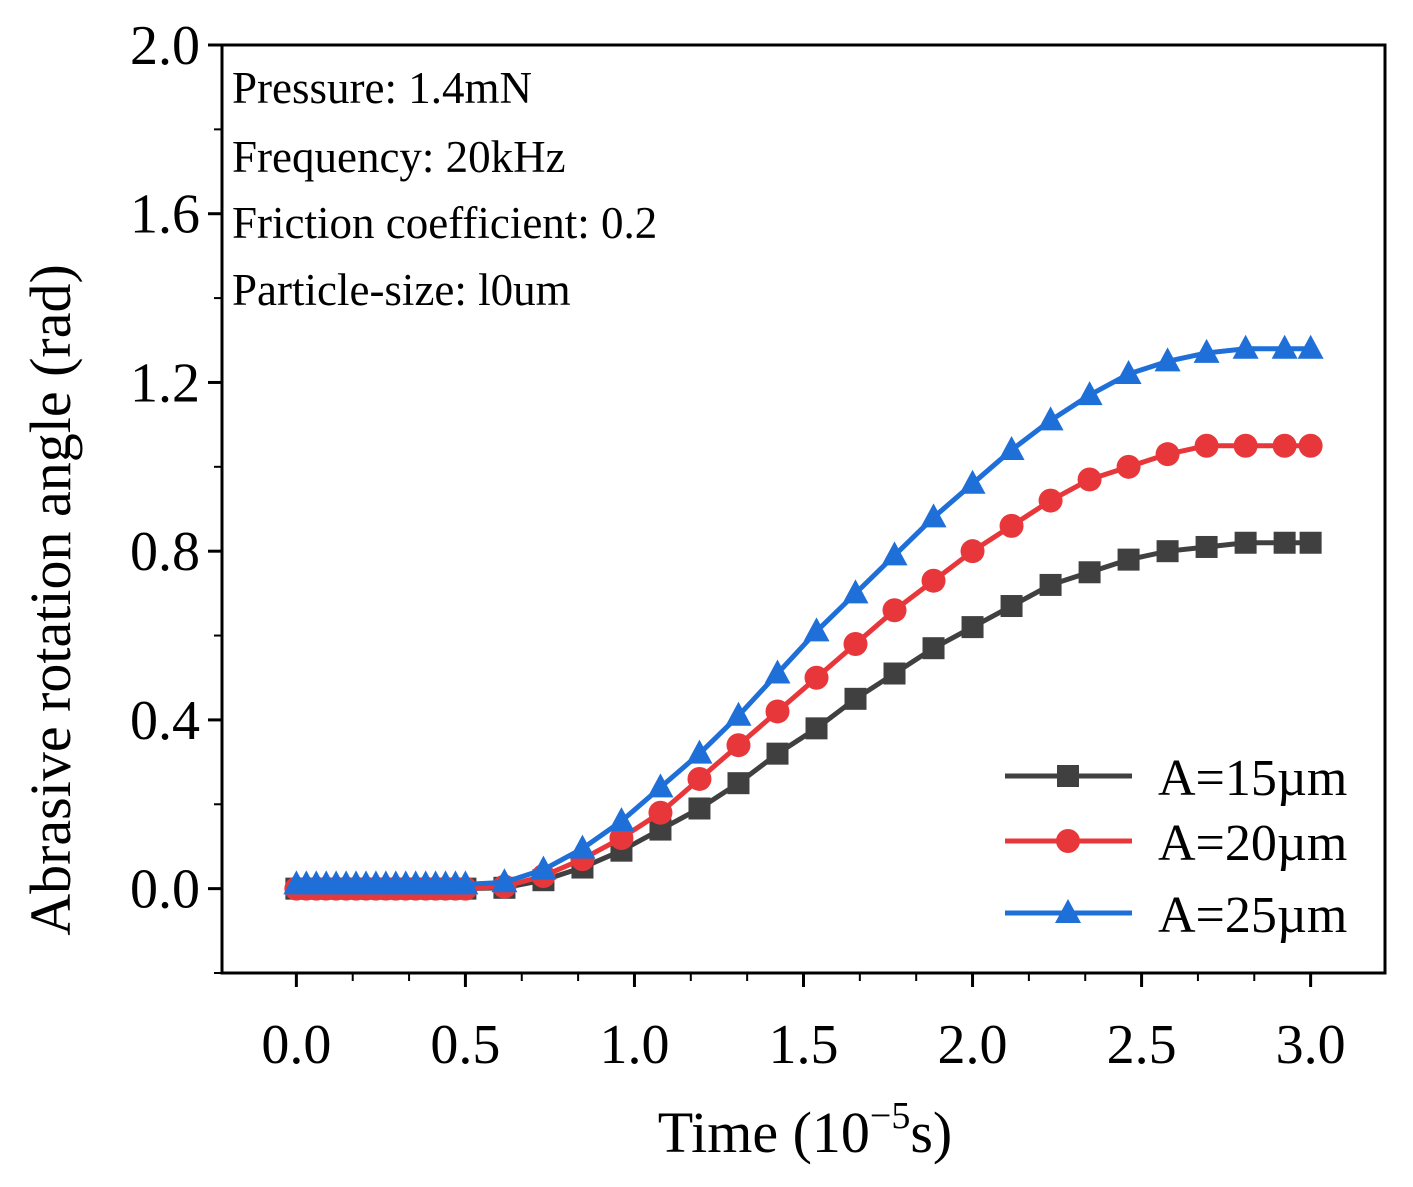 This screenshot has width=1413, height=1187. Describe the element at coordinates (296, 1045) in the screenshot. I see `x-tick-label: 0.0` at that location.